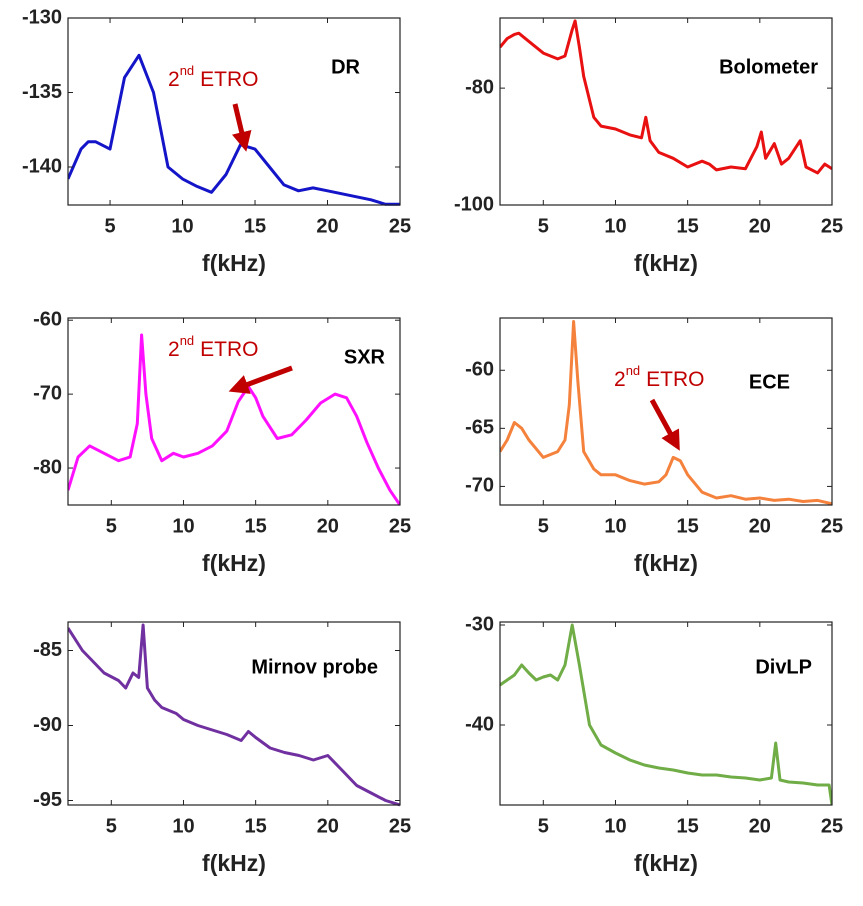  Describe the element at coordinates (314, 667) in the screenshot. I see `panel-label: Mirnov probe` at that location.